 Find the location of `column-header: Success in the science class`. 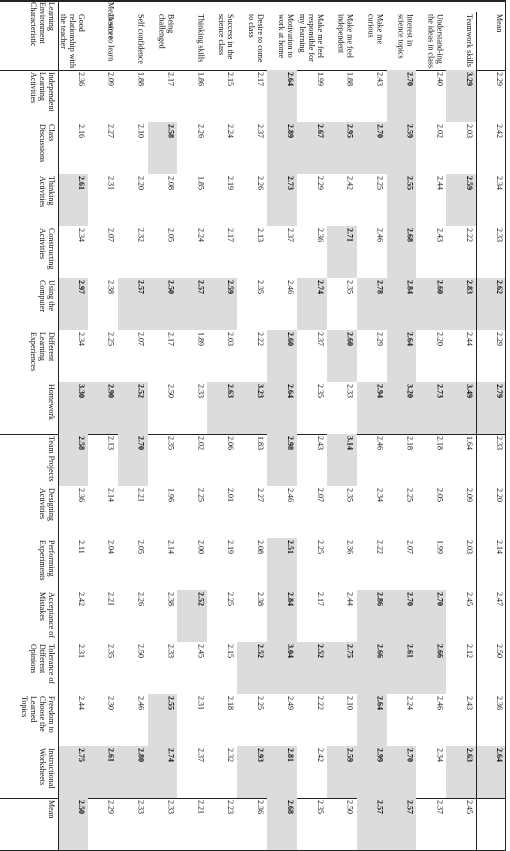

column-header: Success in the science class is located at coordinates (226, 37).